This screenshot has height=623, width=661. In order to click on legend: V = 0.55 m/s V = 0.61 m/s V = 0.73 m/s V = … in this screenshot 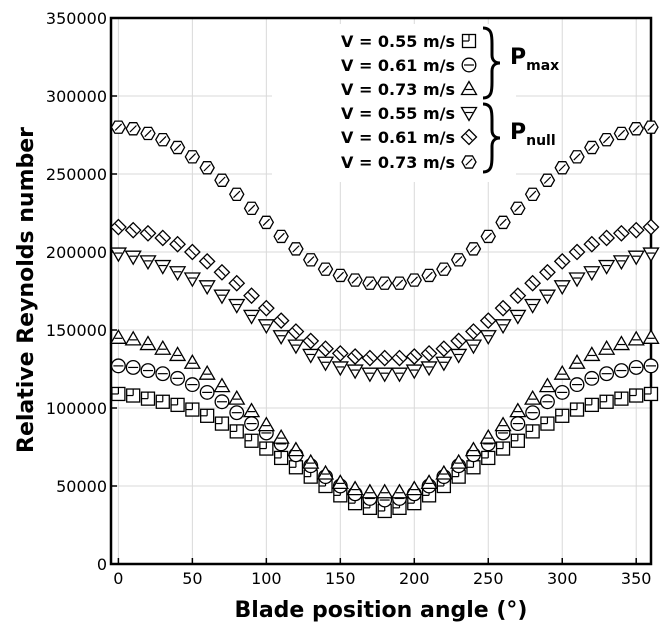, I will do `click(415, 103)`.